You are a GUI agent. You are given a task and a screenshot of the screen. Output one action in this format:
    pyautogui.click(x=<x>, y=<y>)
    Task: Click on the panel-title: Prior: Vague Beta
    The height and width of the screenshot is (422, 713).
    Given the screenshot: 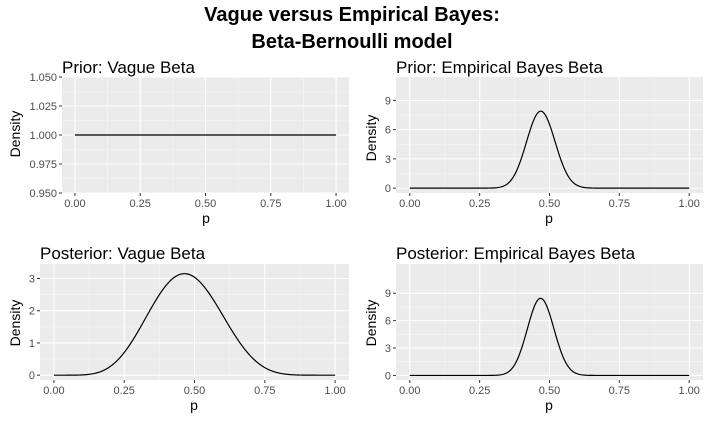 What is the action you would take?
    pyautogui.click(x=128, y=67)
    